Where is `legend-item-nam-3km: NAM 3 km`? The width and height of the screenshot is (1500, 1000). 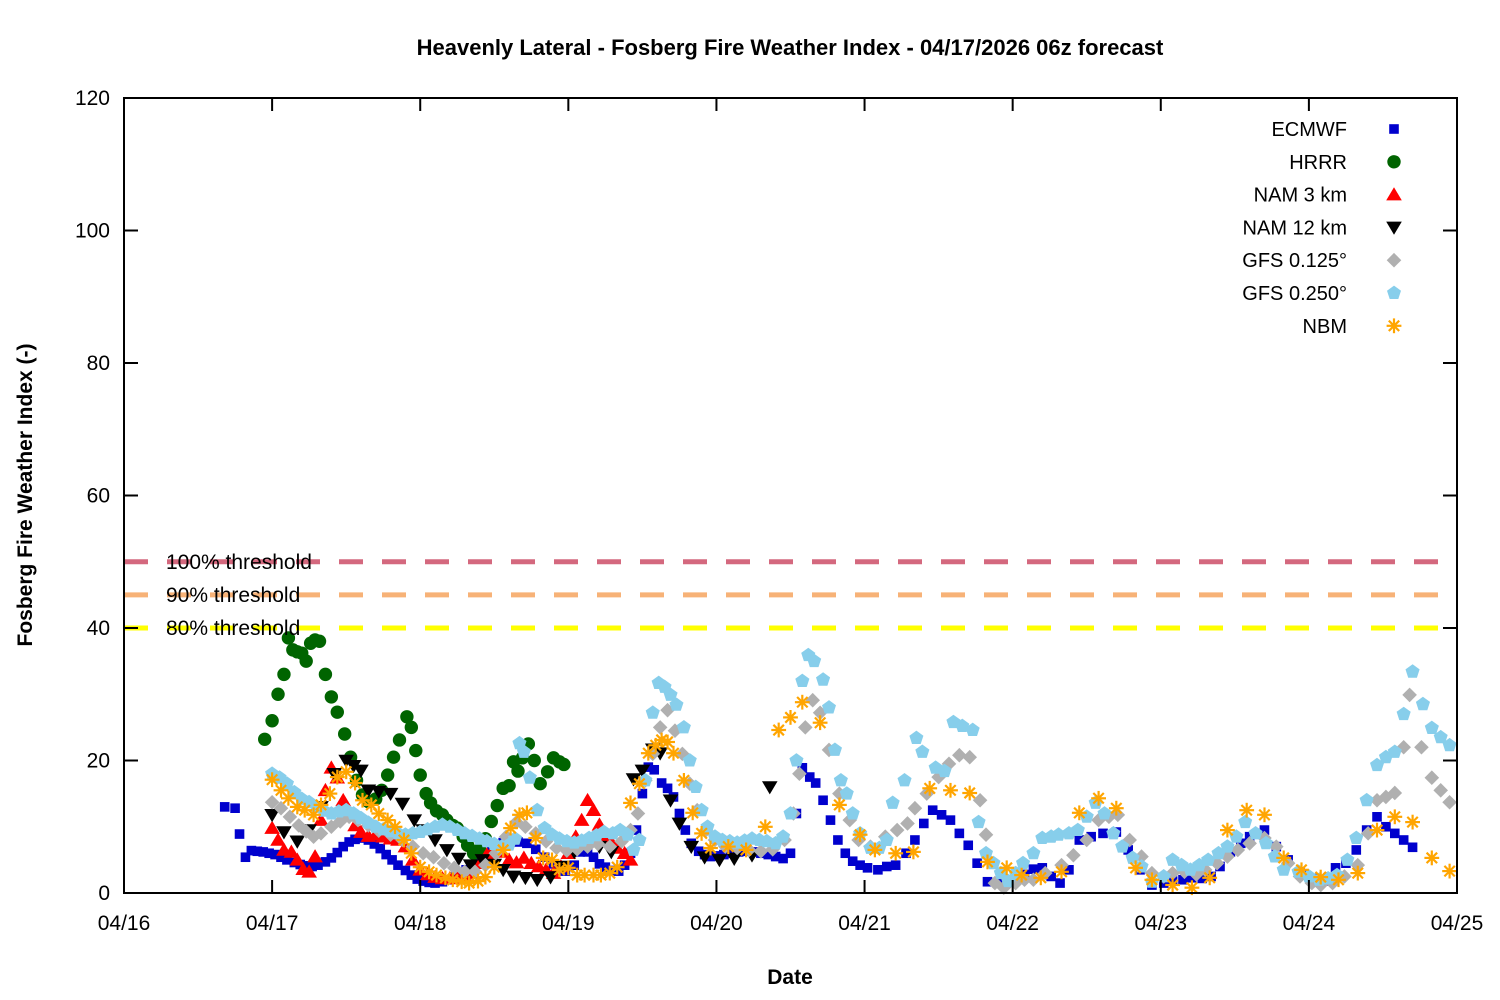
legend-item-nam-3km: NAM 3 km is located at coordinates (1328, 196).